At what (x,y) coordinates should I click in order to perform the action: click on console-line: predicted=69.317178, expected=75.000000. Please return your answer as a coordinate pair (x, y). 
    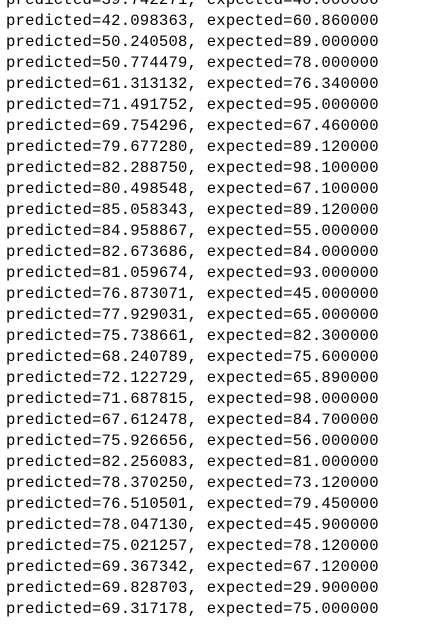
    Looking at the image, I should click on (192, 609).